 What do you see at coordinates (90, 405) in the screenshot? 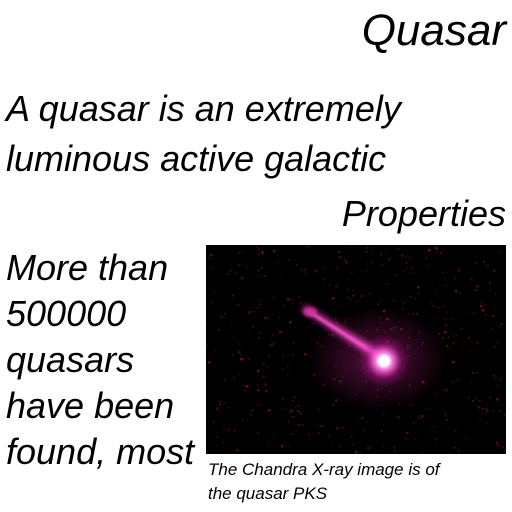
I see `body-line: have been` at bounding box center [90, 405].